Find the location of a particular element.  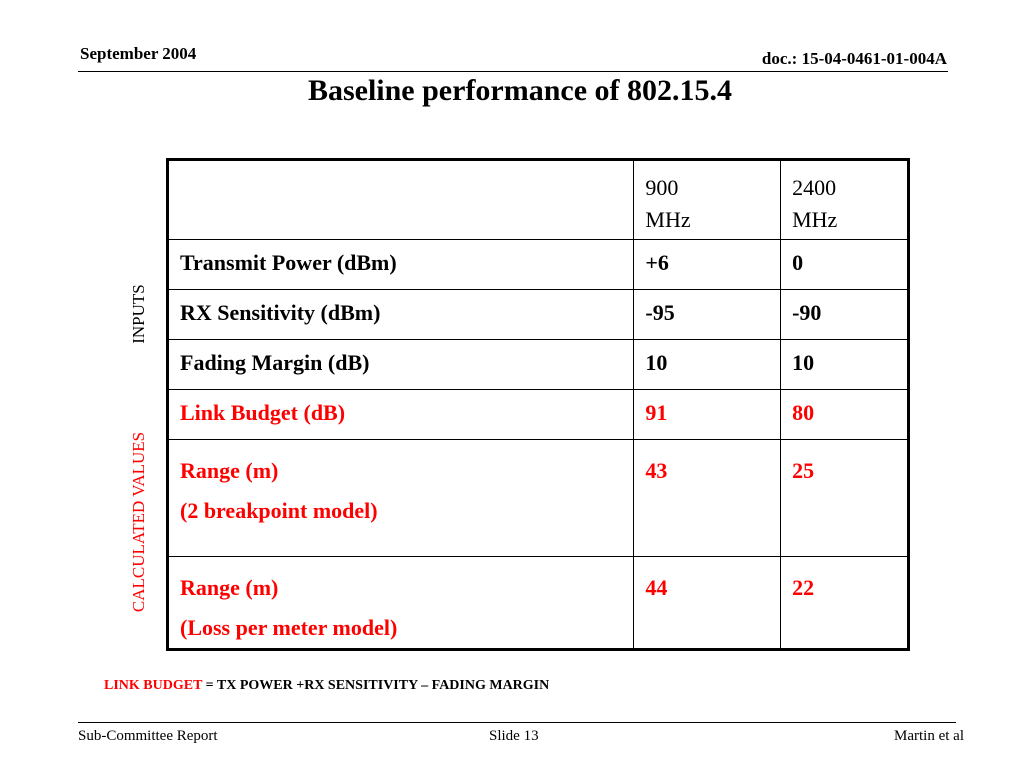

table-row: Fading Margin (dB) 10 10 is located at coordinates (537, 364).